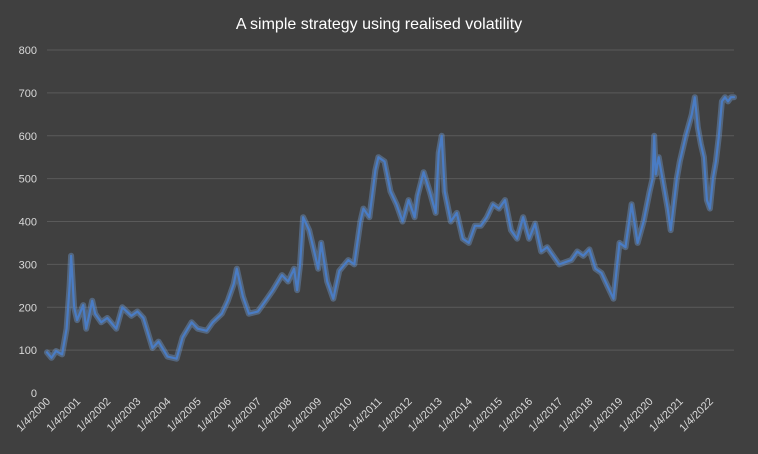 The height and width of the screenshot is (454, 758). Describe the element at coordinates (28, 351) in the screenshot. I see `y-tick-label: 100` at that location.